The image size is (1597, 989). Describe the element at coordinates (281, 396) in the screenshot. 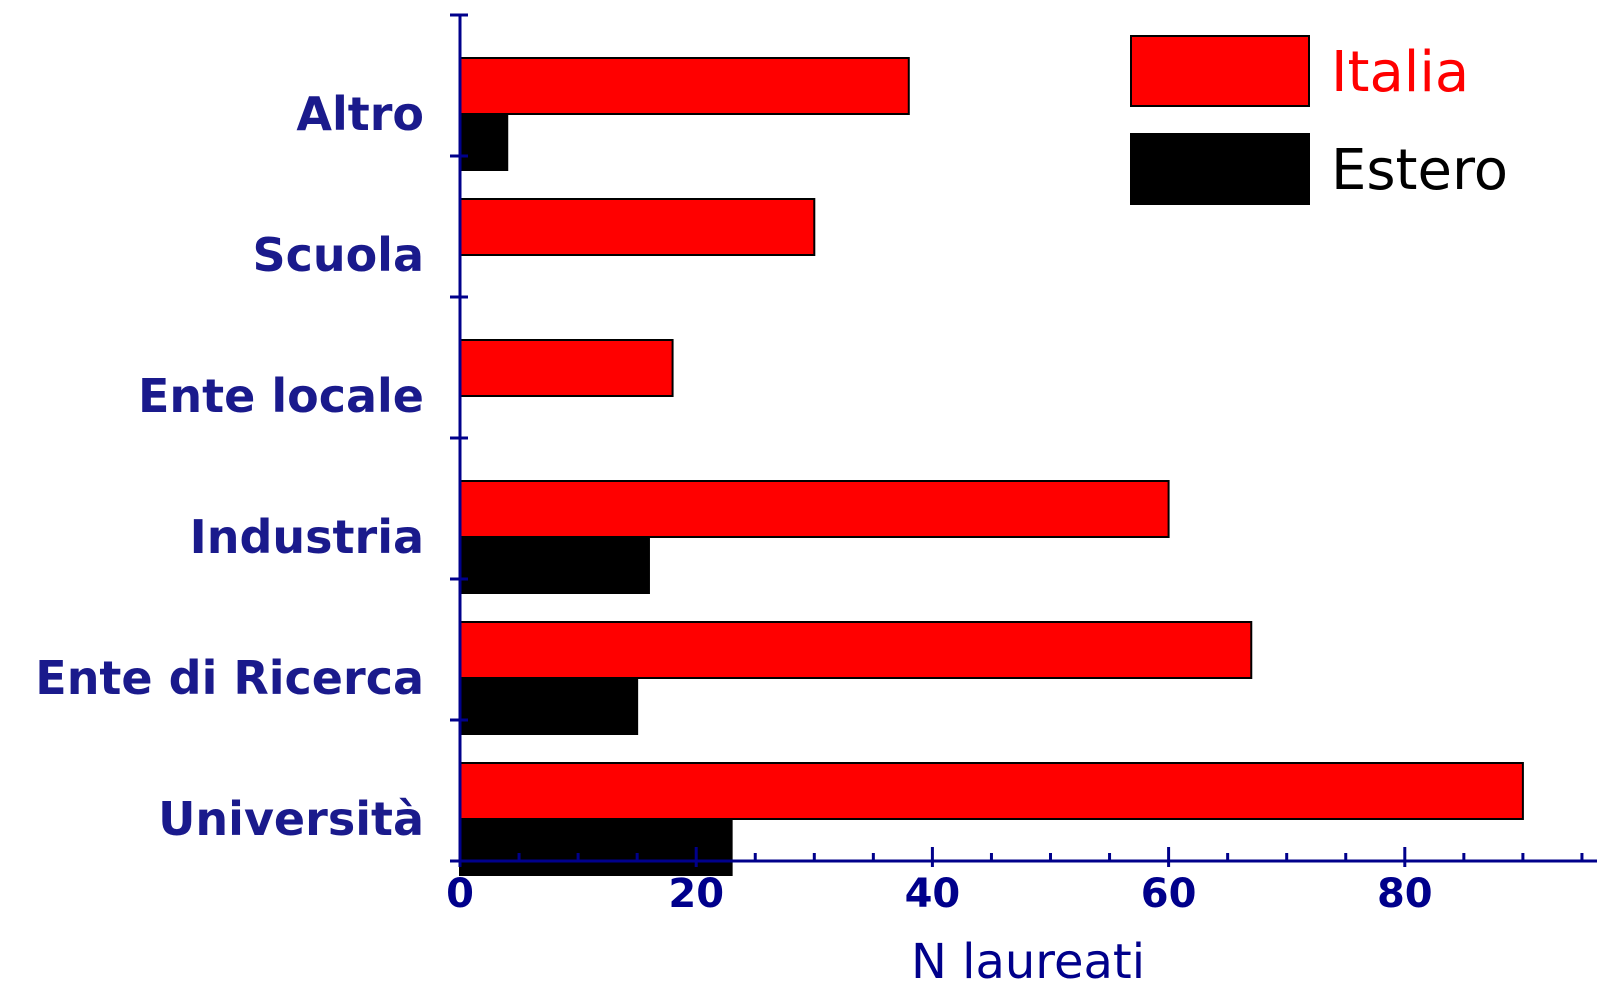

I see `category-label: Ente locale` at that location.